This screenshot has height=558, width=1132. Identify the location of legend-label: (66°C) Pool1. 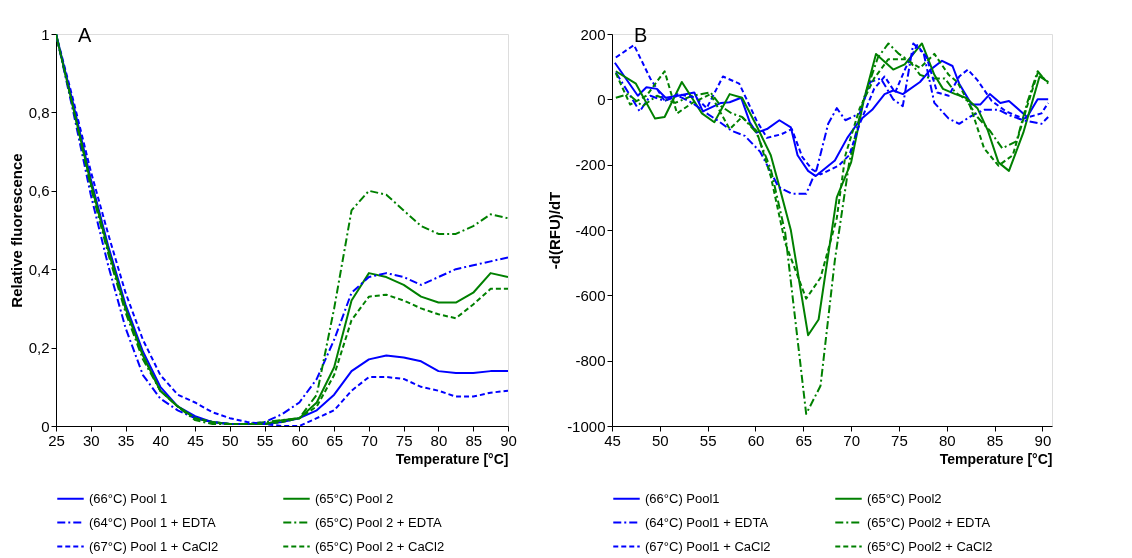
(682, 498).